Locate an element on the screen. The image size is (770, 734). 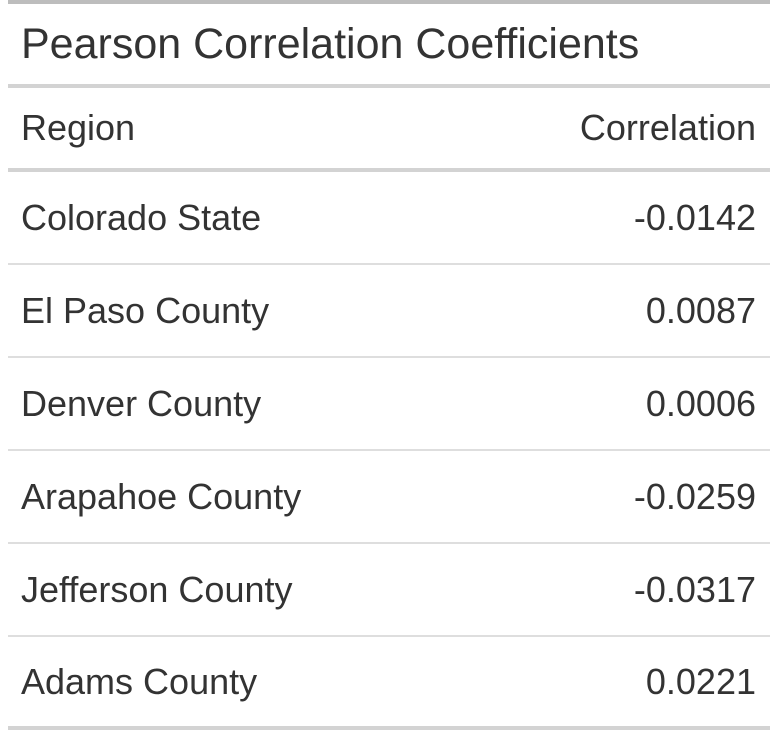
region-cell: El Paso County is located at coordinates (145, 310).